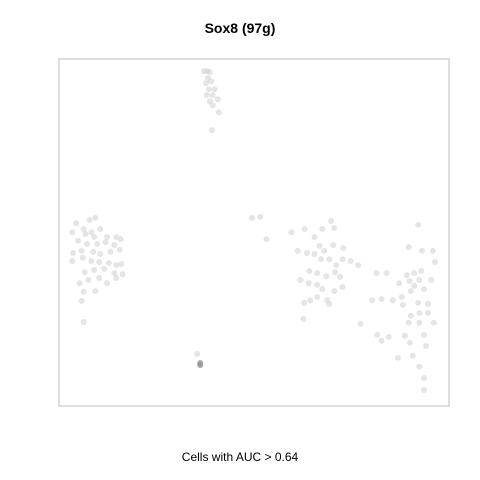 The height and width of the screenshot is (480, 480). What do you see at coordinates (240, 457) in the screenshot?
I see `x-axis-label: Cells with AUC > 0.64` at bounding box center [240, 457].